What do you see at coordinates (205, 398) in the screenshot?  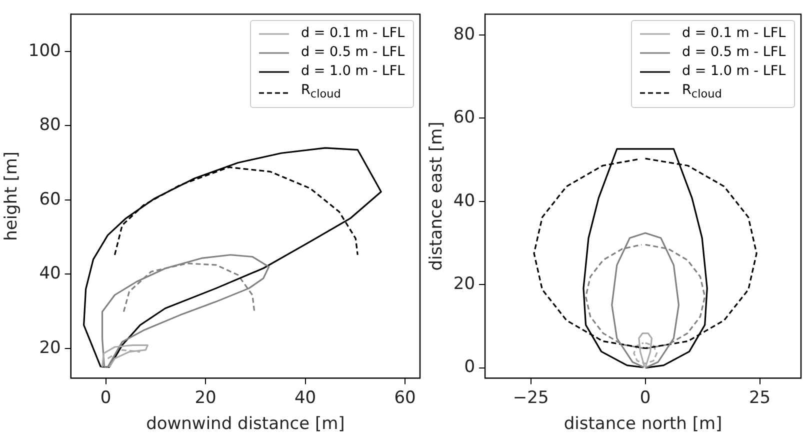 I see `x-tick-label: 20` at bounding box center [205, 398].